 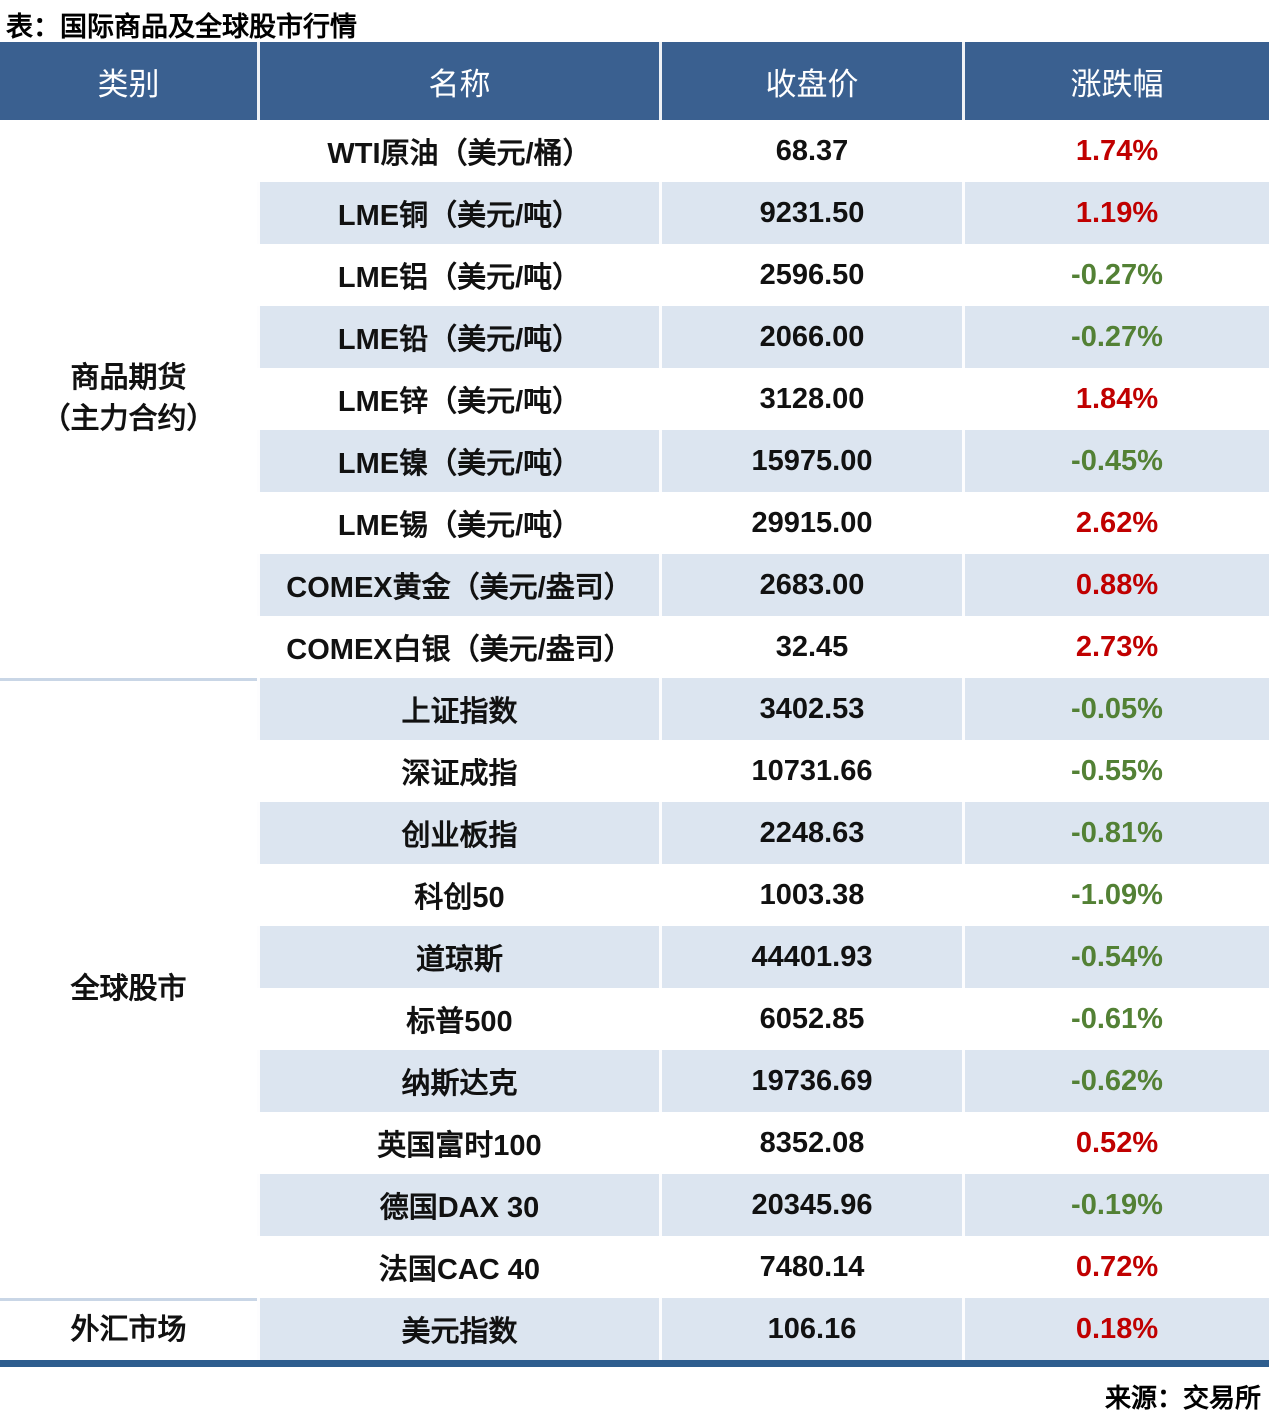 I want to click on instrument-name: 纳斯达克, so click(x=458, y=1081).